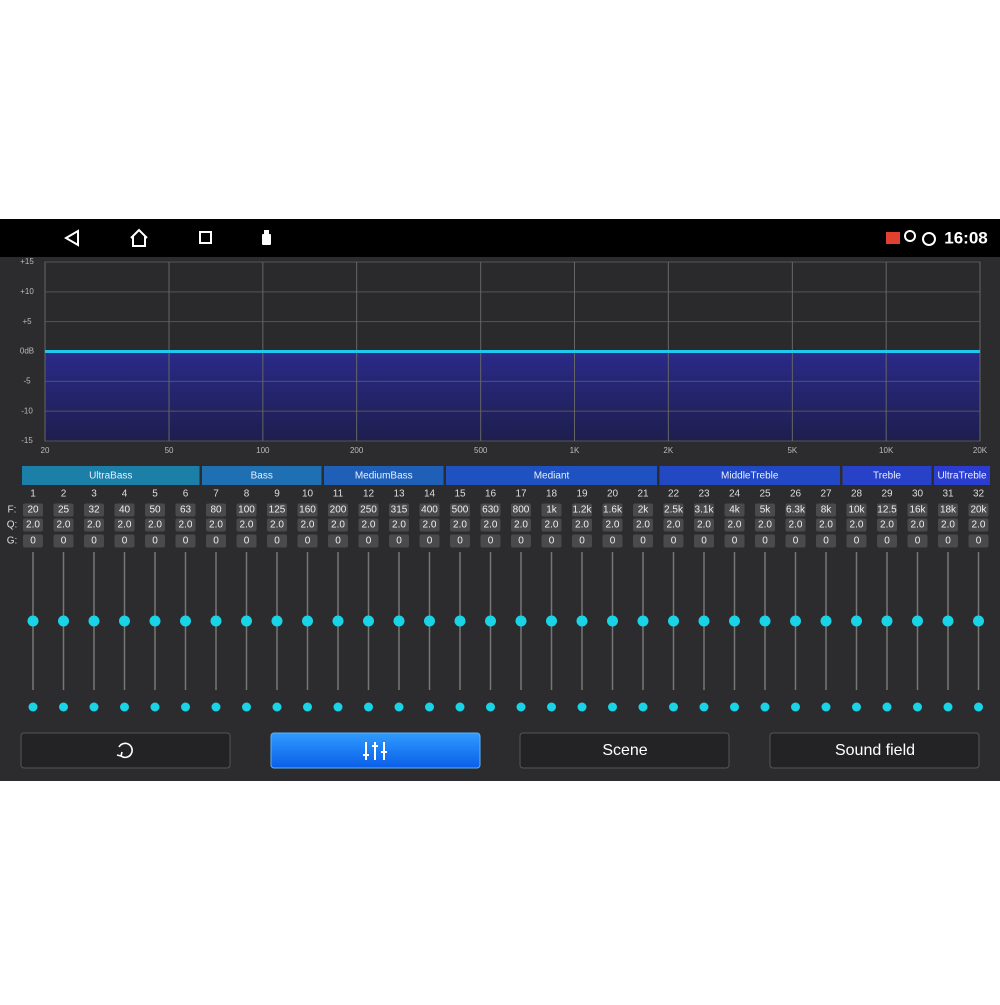 The image size is (1000, 1005). What do you see at coordinates (27, 351) in the screenshot?
I see `y-tick-label: 0dB` at bounding box center [27, 351].